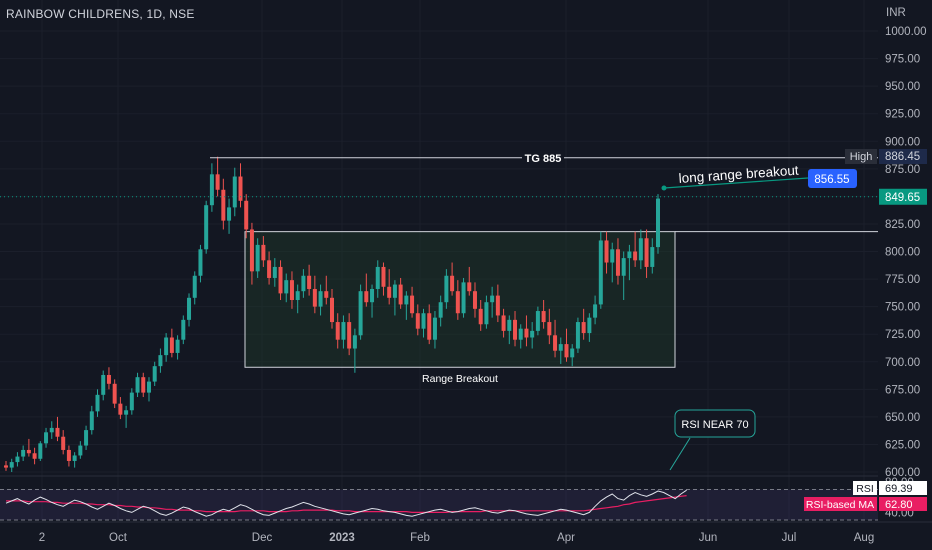 This screenshot has height=550, width=932. I want to click on high-label: High, so click(861, 157).